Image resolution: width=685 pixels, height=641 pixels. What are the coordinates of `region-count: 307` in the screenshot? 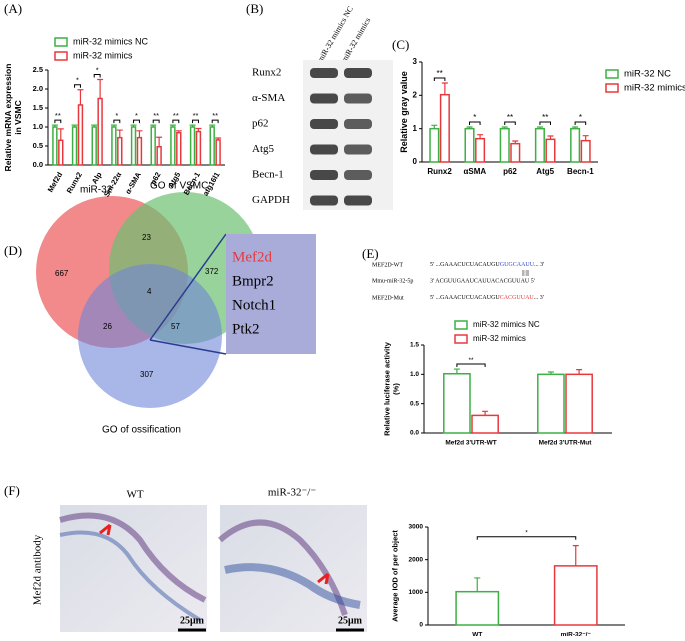 It's located at (147, 374).